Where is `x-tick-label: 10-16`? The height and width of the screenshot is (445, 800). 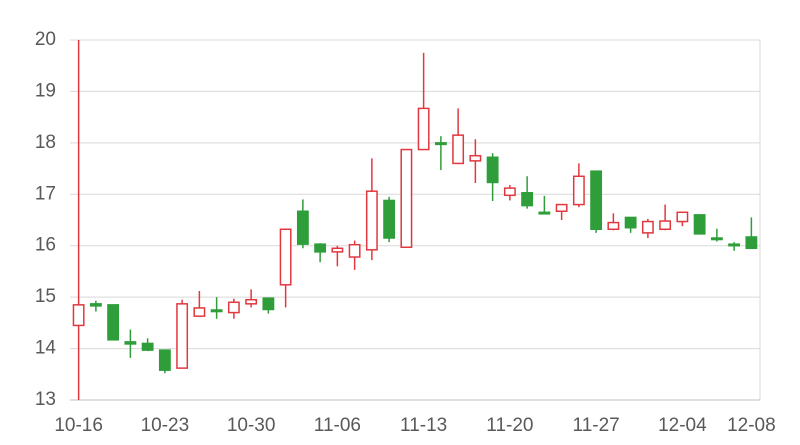 x-tick-label: 10-16 is located at coordinates (78, 425).